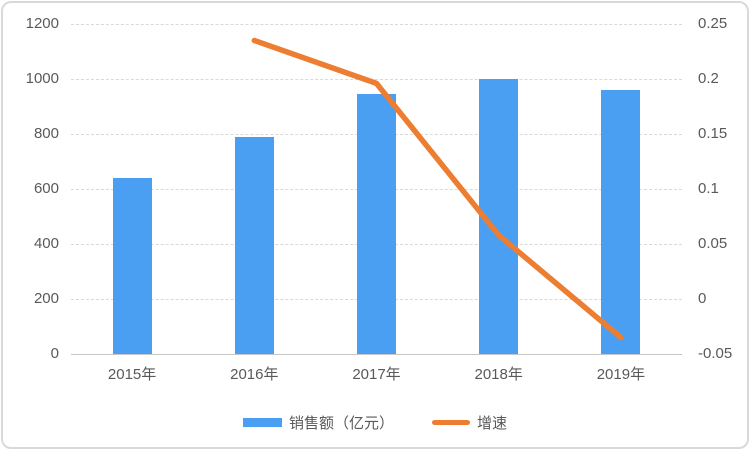 This screenshot has height=452, width=752. What do you see at coordinates (492, 423) in the screenshot?
I see `growth-legend-label: 增速` at bounding box center [492, 423].